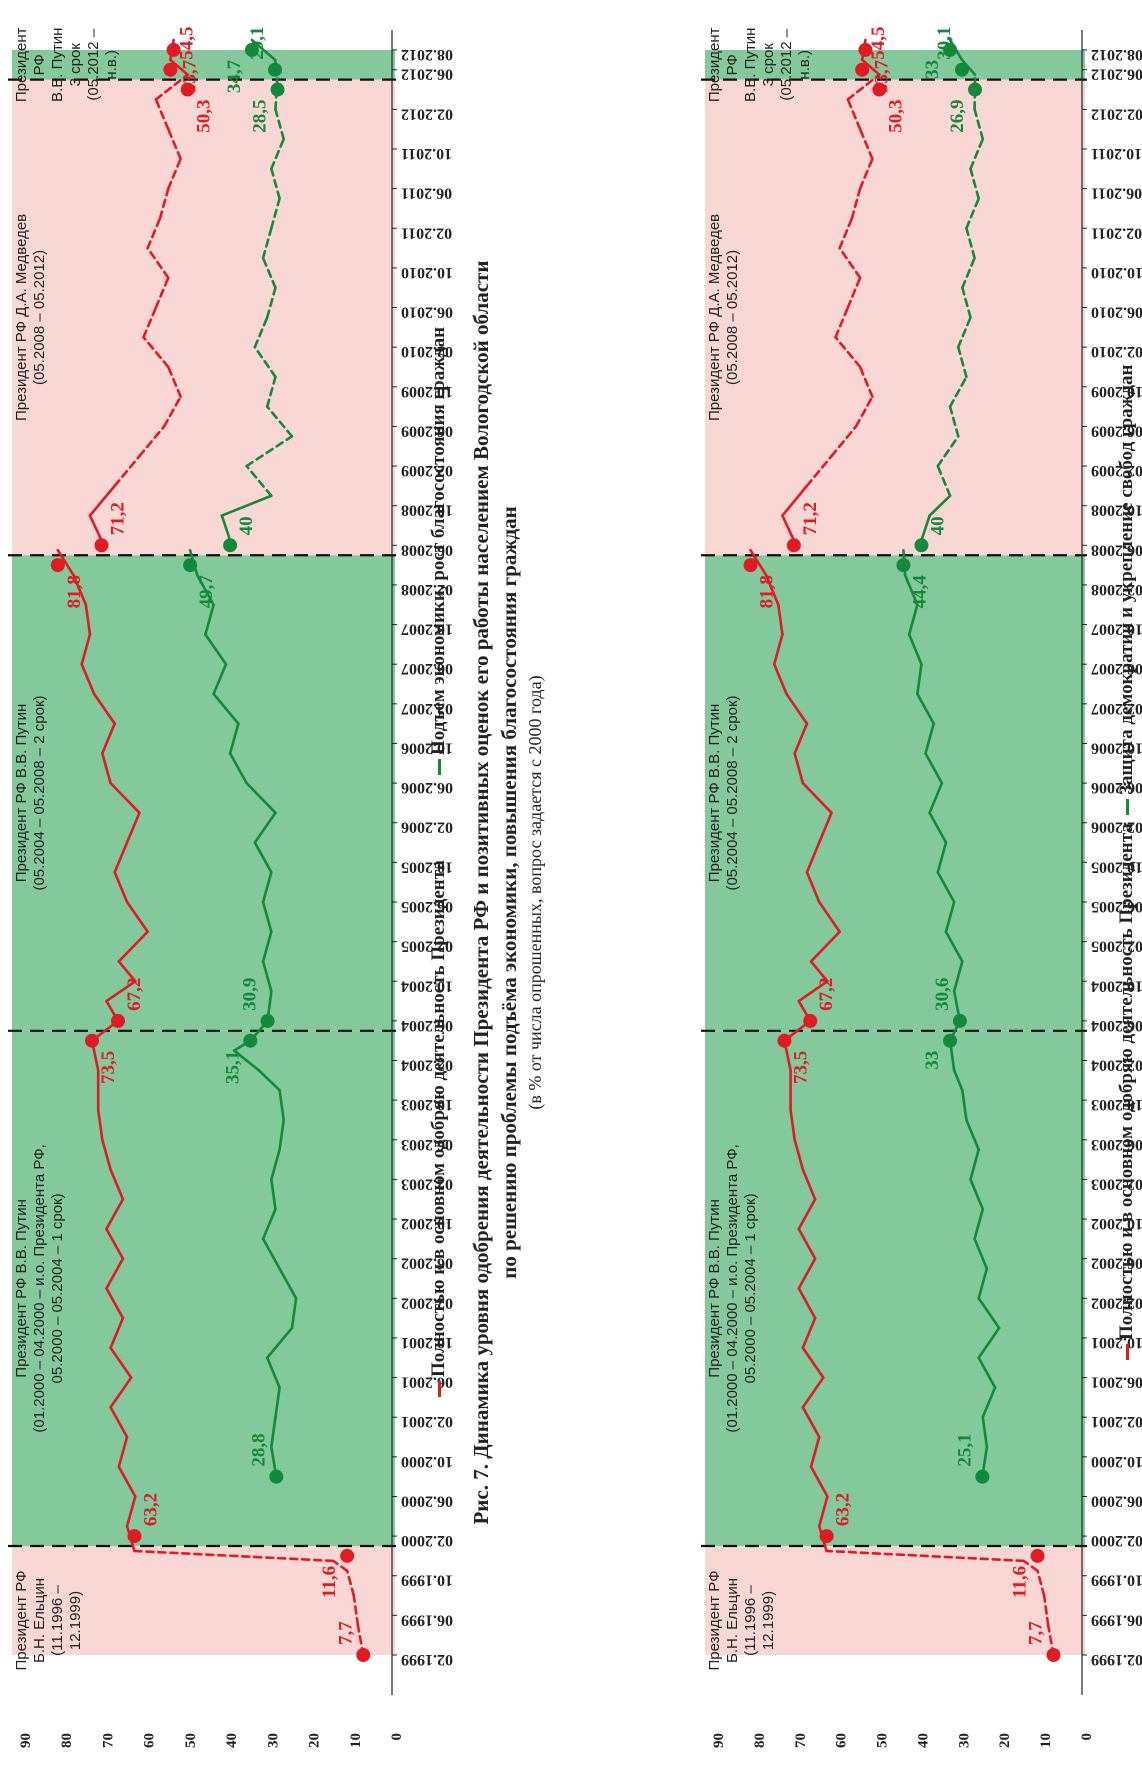 This screenshot has width=1142, height=1785. I want to click on x-tick-label: 10.2001, so click(1116, 1342).